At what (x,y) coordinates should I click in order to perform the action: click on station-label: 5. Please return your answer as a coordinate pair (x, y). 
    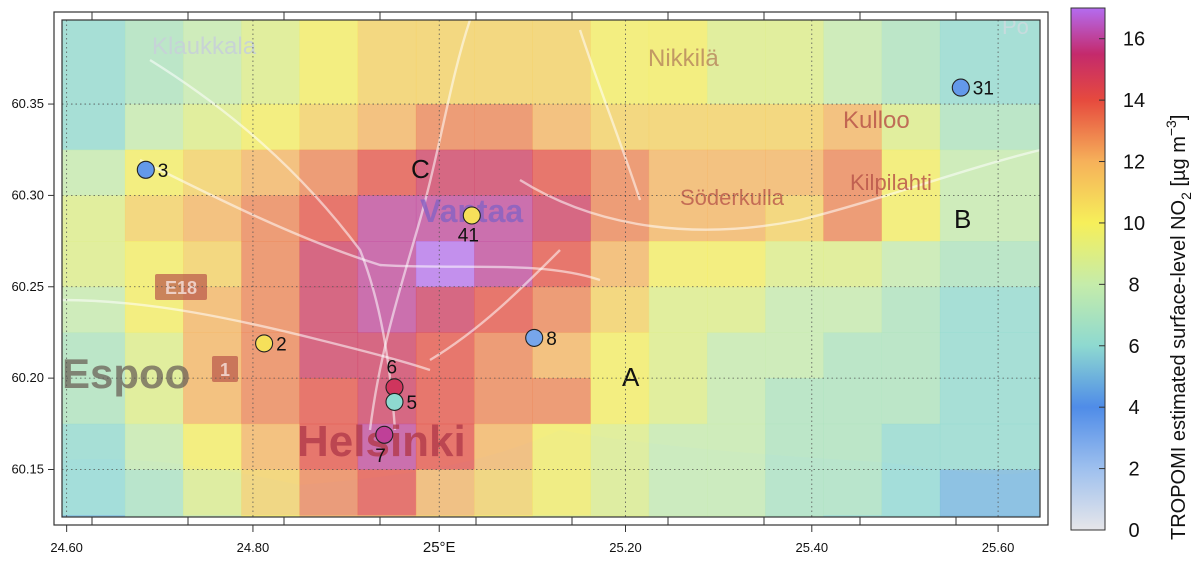
    Looking at the image, I should click on (412, 403).